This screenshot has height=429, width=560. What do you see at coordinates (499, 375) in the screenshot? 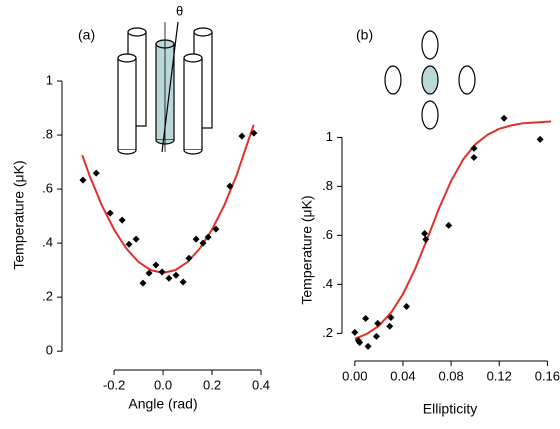
I see `x-tick-label: 0.12` at bounding box center [499, 375].